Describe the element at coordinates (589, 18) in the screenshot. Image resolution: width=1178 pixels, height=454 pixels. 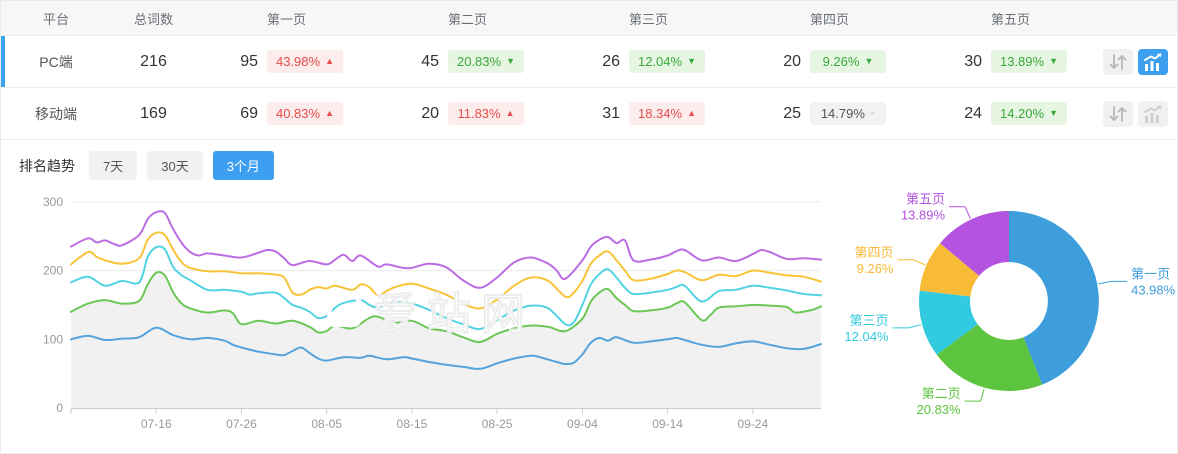
I see `table-header: 平台 总词数 第一页 第二页 第三页 第四页 第五页` at that location.